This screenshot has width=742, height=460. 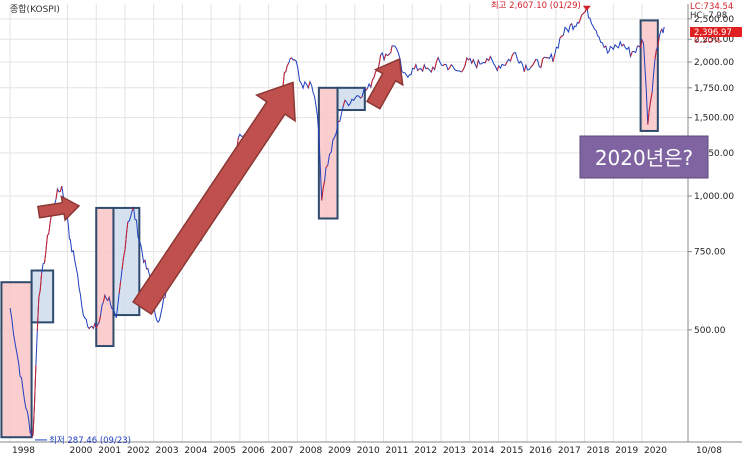 I want to click on x-tick-label: 2014, so click(x=483, y=451).